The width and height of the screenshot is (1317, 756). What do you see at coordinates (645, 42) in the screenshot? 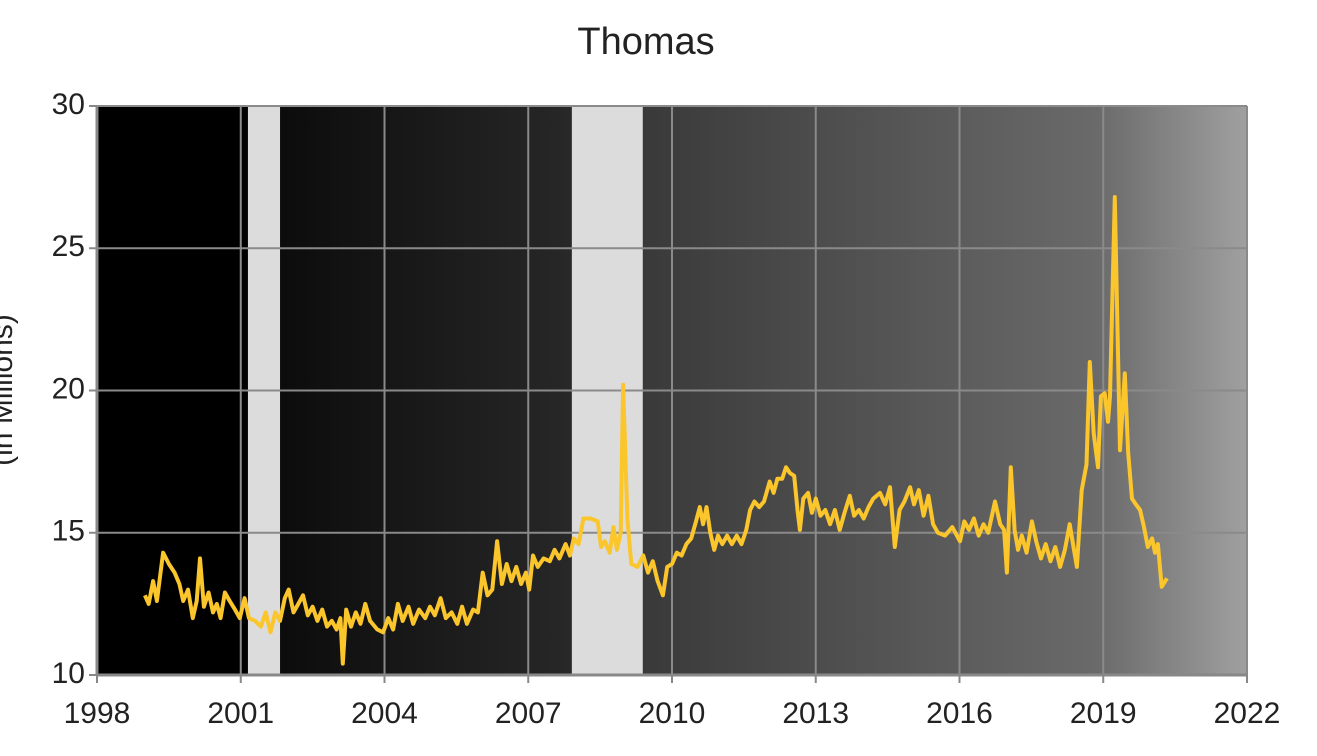
I see `chart-title: Thomas` at bounding box center [645, 42].